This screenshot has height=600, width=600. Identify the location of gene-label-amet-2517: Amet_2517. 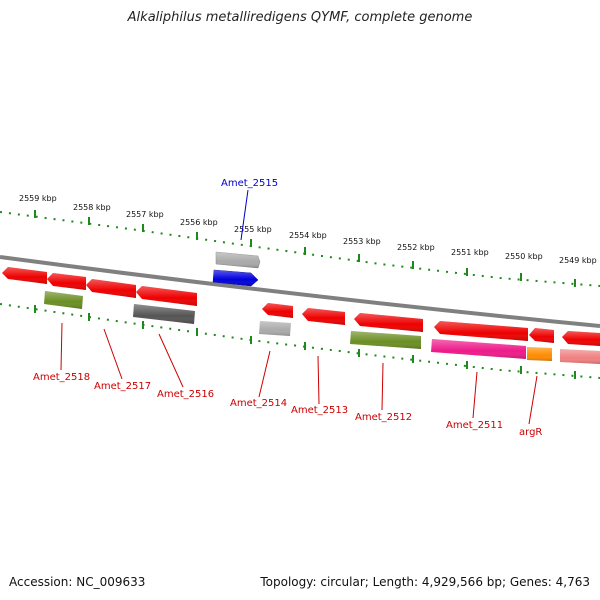
(122, 386).